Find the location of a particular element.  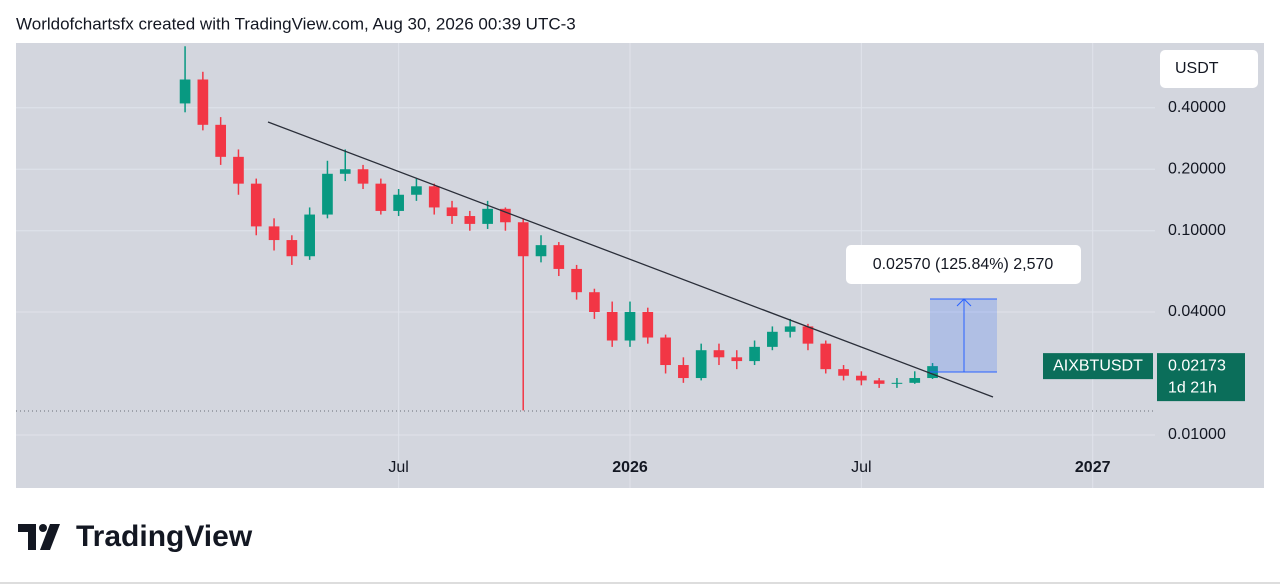

x-tick-label: 2026 is located at coordinates (630, 467).